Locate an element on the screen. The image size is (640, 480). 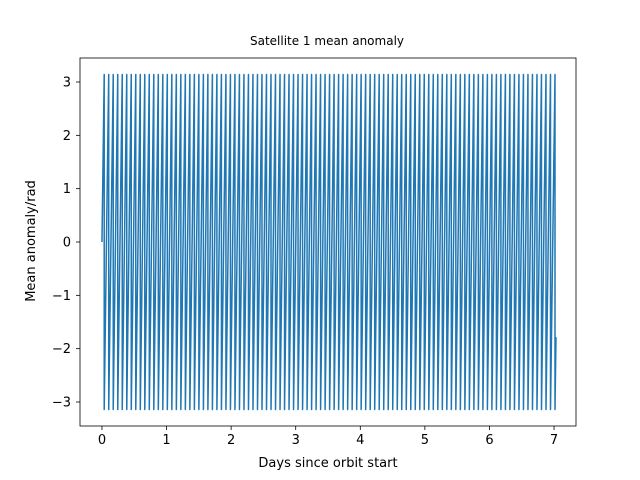
x-tick-label: 6 is located at coordinates (489, 440).